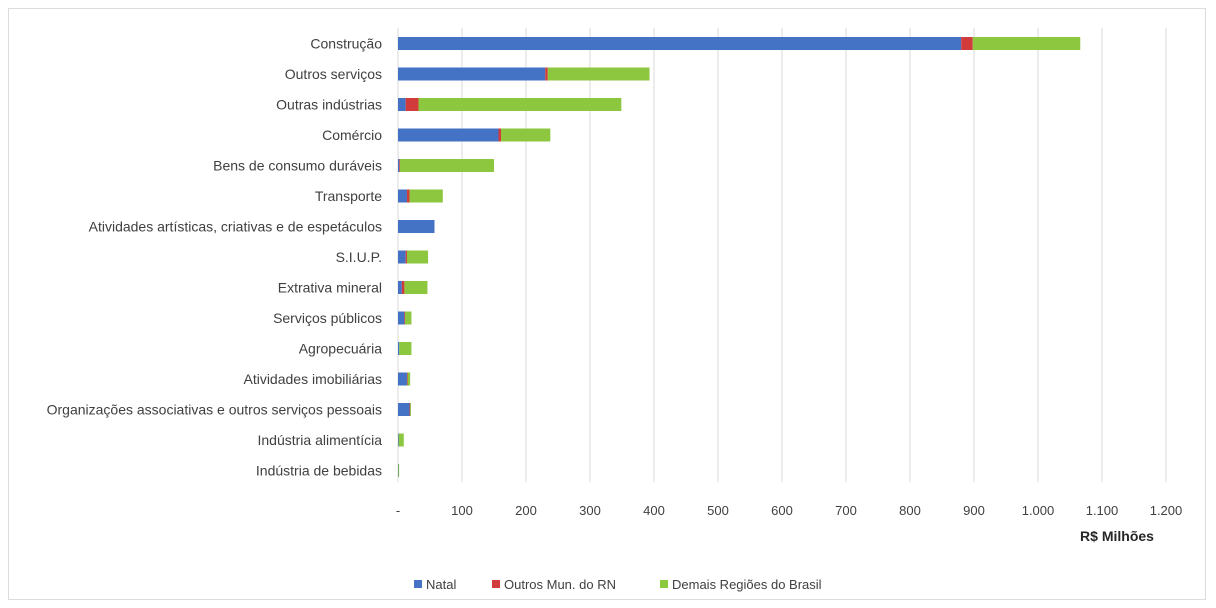  What do you see at coordinates (333, 74) in the screenshot?
I see `category-label: Outros serviços` at bounding box center [333, 74].